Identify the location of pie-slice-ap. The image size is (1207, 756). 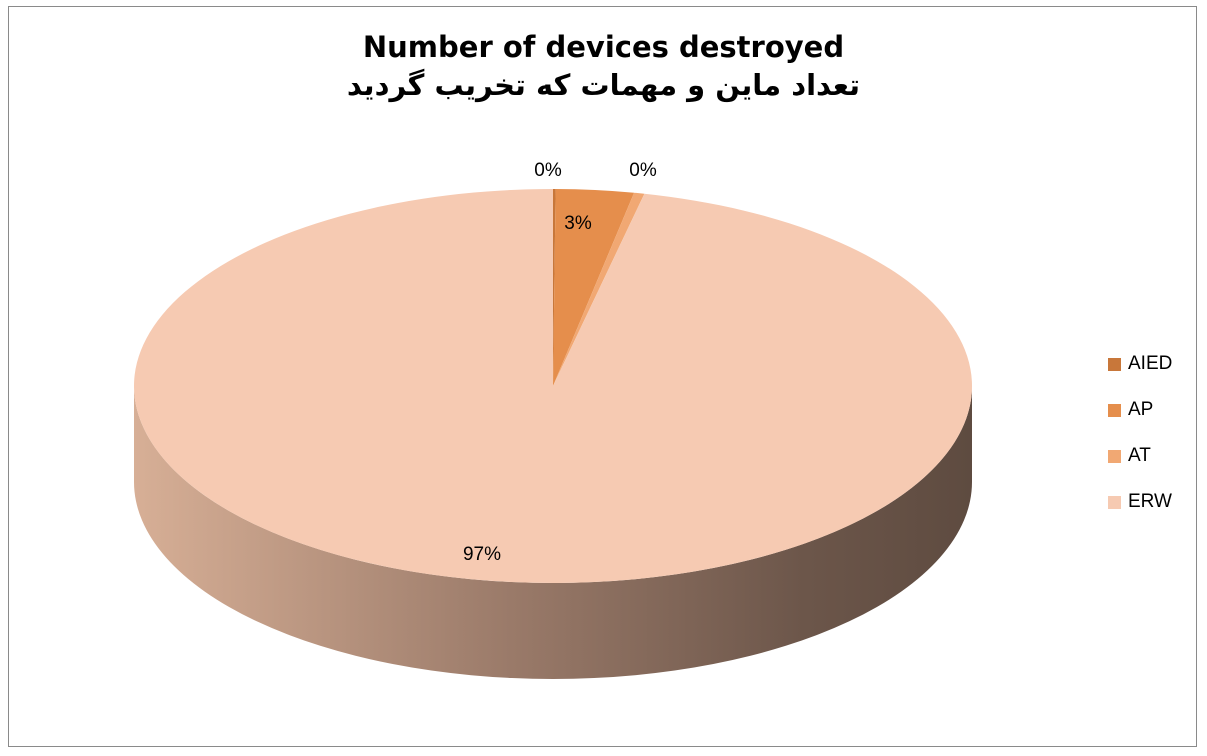
(594, 287).